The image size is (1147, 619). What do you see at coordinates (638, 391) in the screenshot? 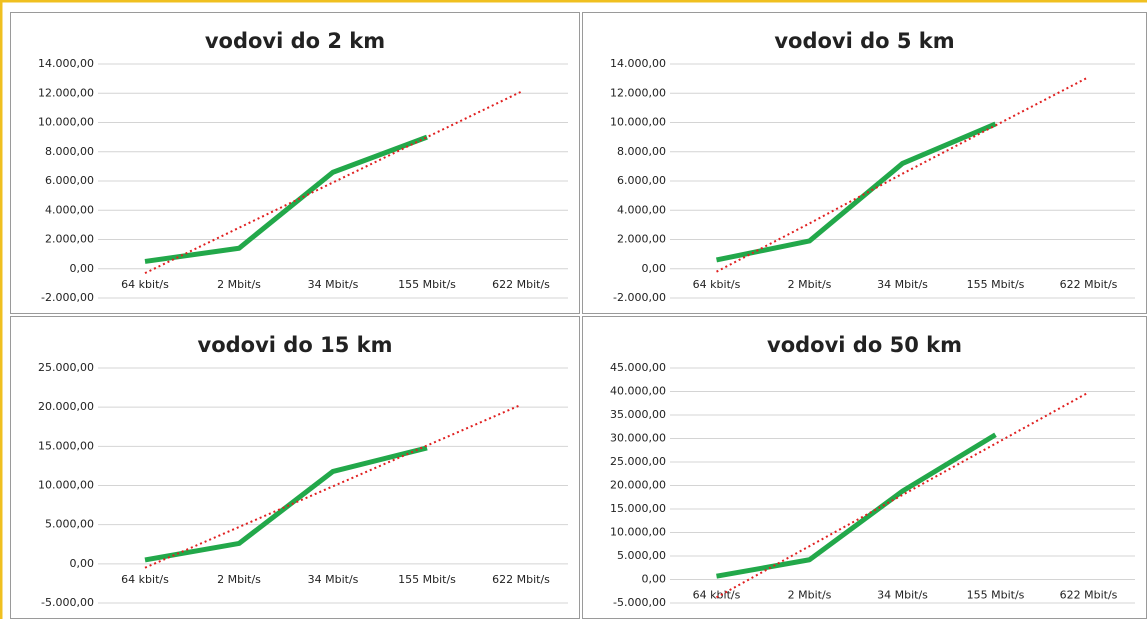
I see `y-tick-label: 40.000,00` at bounding box center [638, 391].